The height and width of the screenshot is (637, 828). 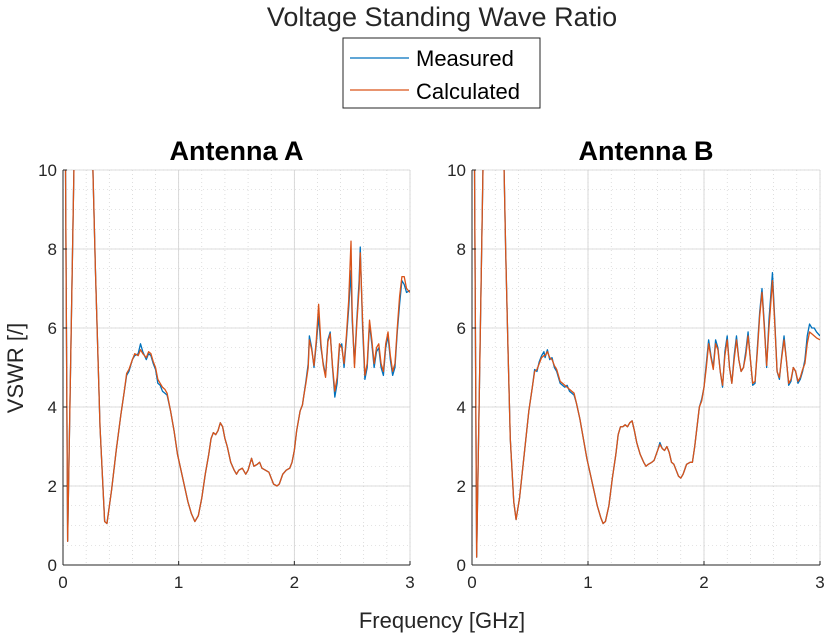 What do you see at coordinates (15, 368) in the screenshot?
I see `y-axis-label: VSWR [/]` at bounding box center [15, 368].